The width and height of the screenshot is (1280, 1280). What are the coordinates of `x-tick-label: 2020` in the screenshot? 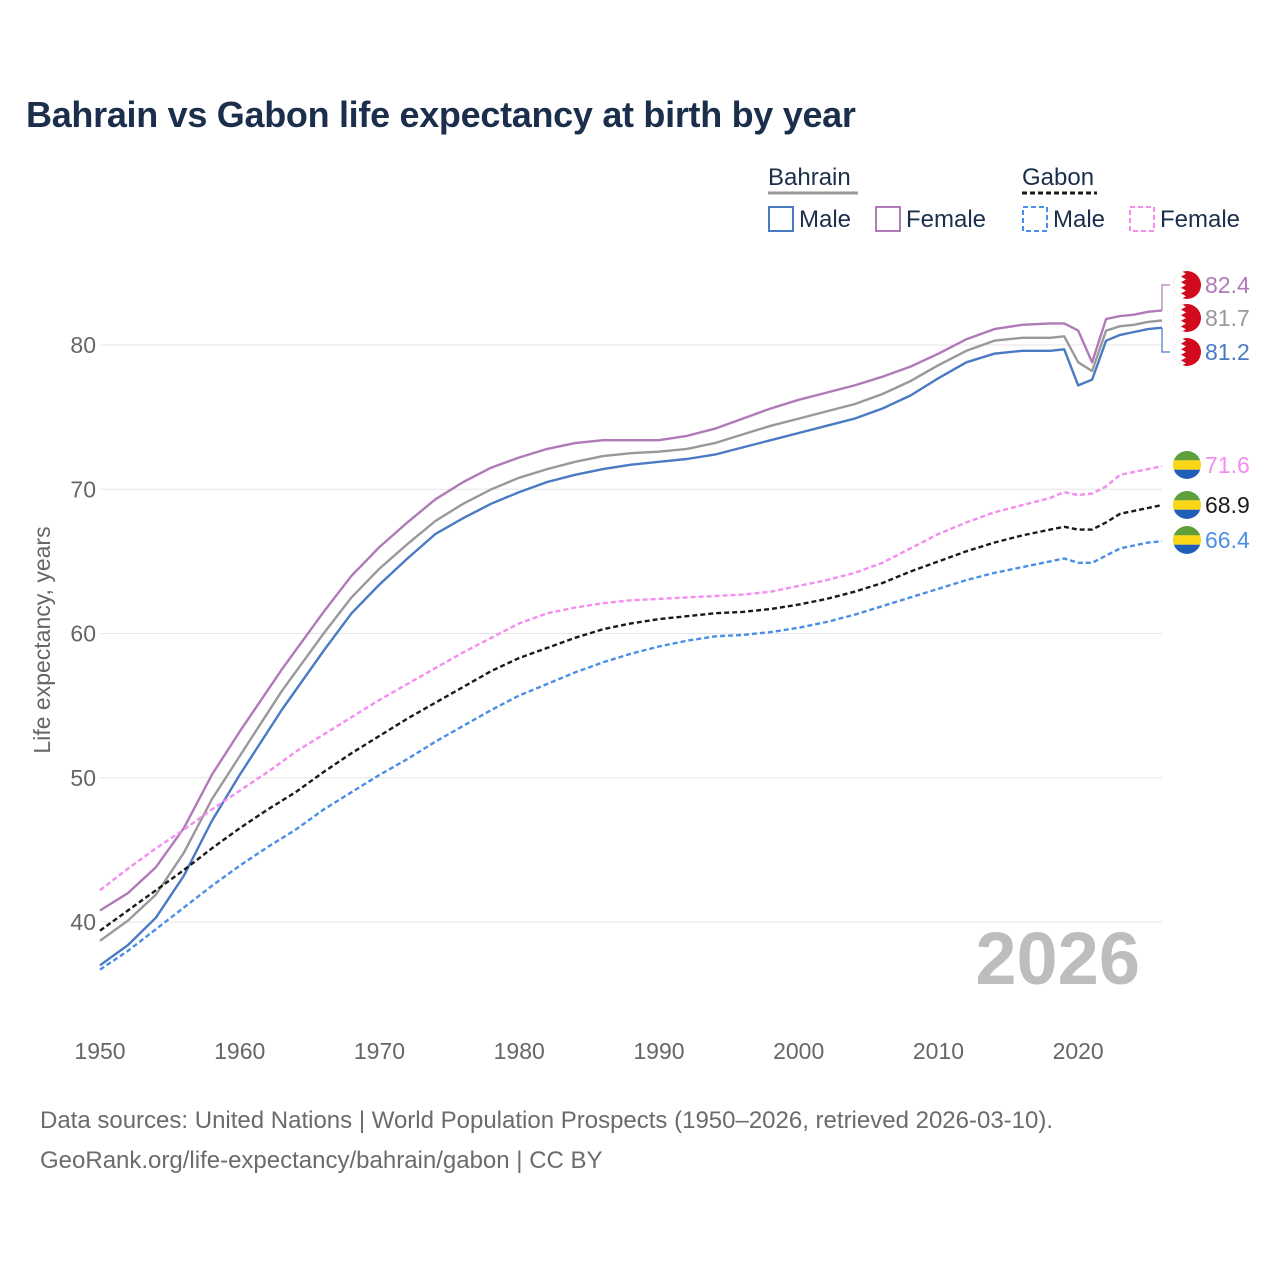 It's located at (1078, 1051).